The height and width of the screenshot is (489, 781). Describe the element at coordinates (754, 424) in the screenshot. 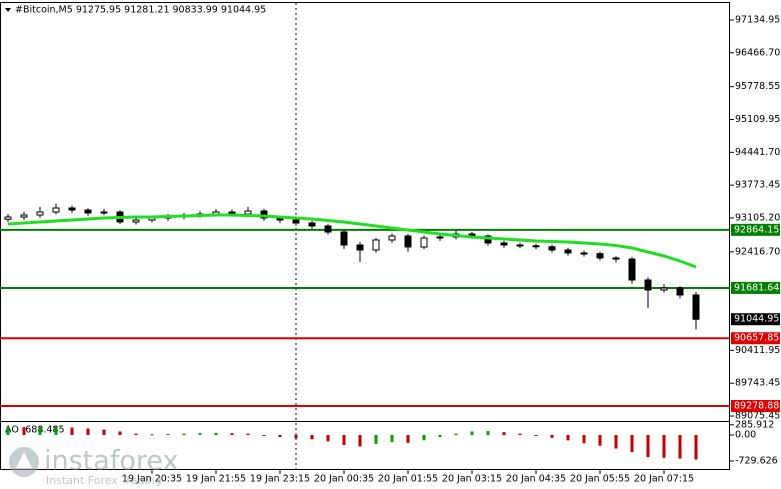

I see `indicator-y-tick-label: 285.912` at that location.